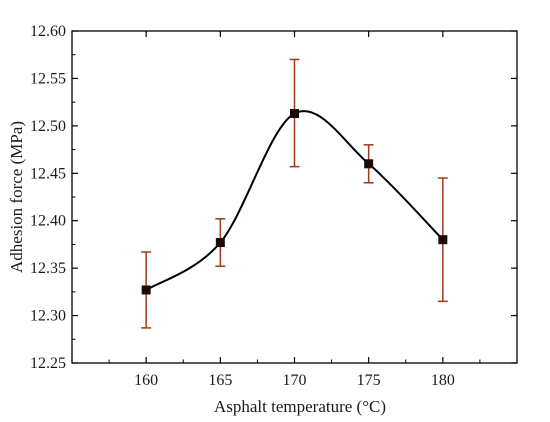 This screenshot has height=422, width=550. I want to click on y-tick-label: 12.60, so click(48, 31).